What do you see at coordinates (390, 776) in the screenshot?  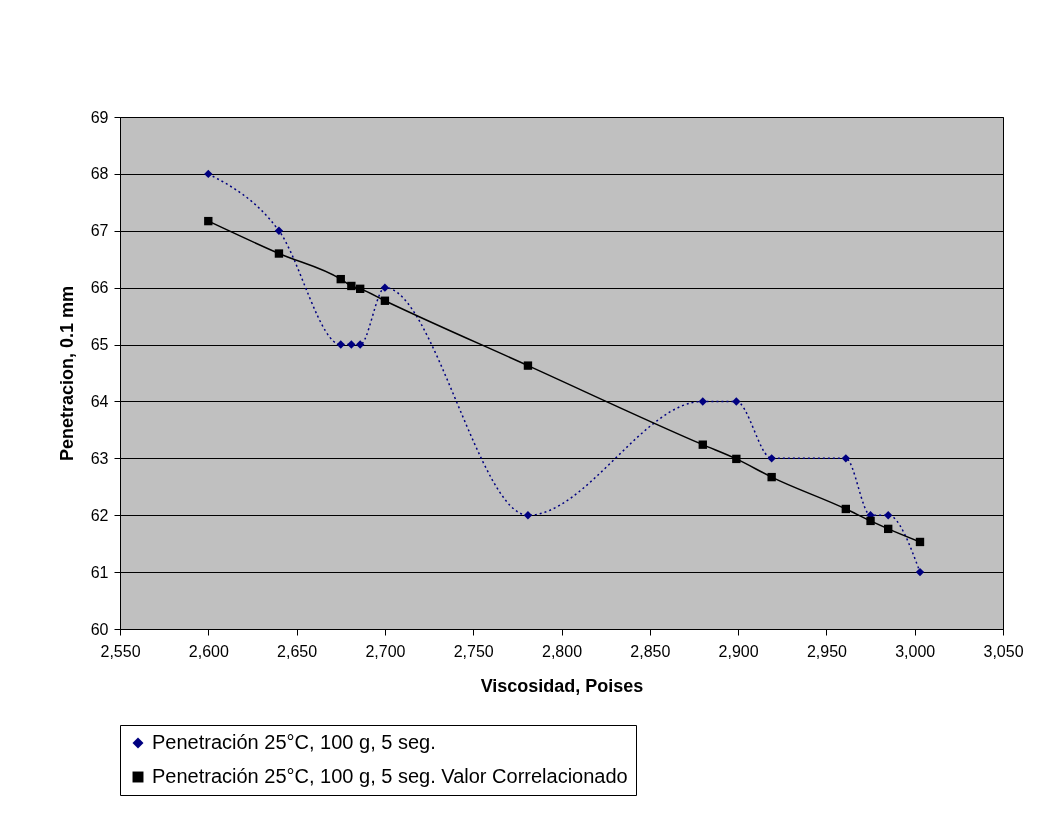 I see `legend-label: Penetración 25°C, 100 g, 5 seg. Valor Correlacionado` at bounding box center [390, 776].